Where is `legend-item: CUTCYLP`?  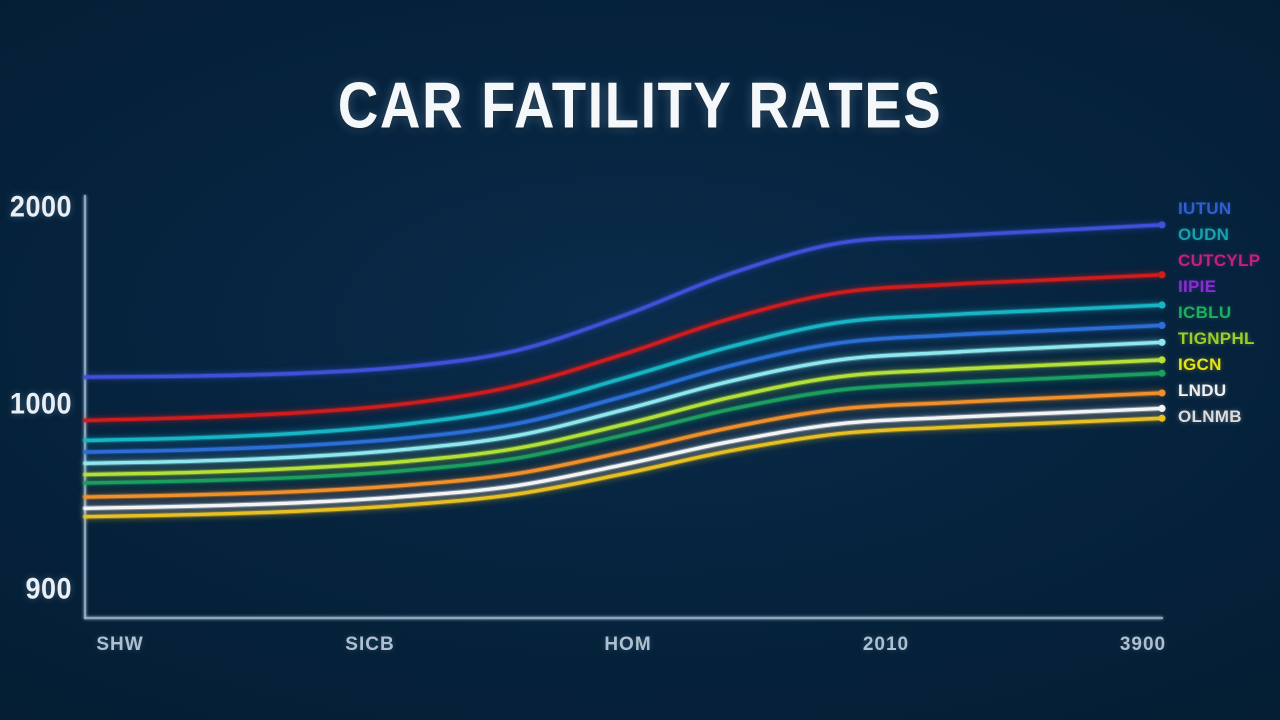 legend-item: CUTCYLP is located at coordinates (1228, 261).